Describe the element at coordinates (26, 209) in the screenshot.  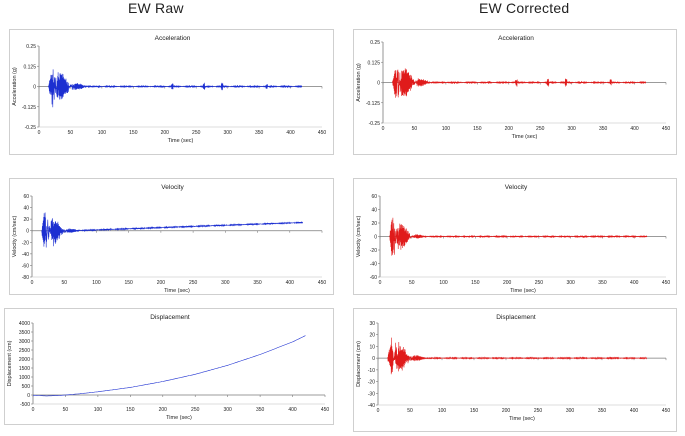
I see `y-tick-label: 40` at that location.